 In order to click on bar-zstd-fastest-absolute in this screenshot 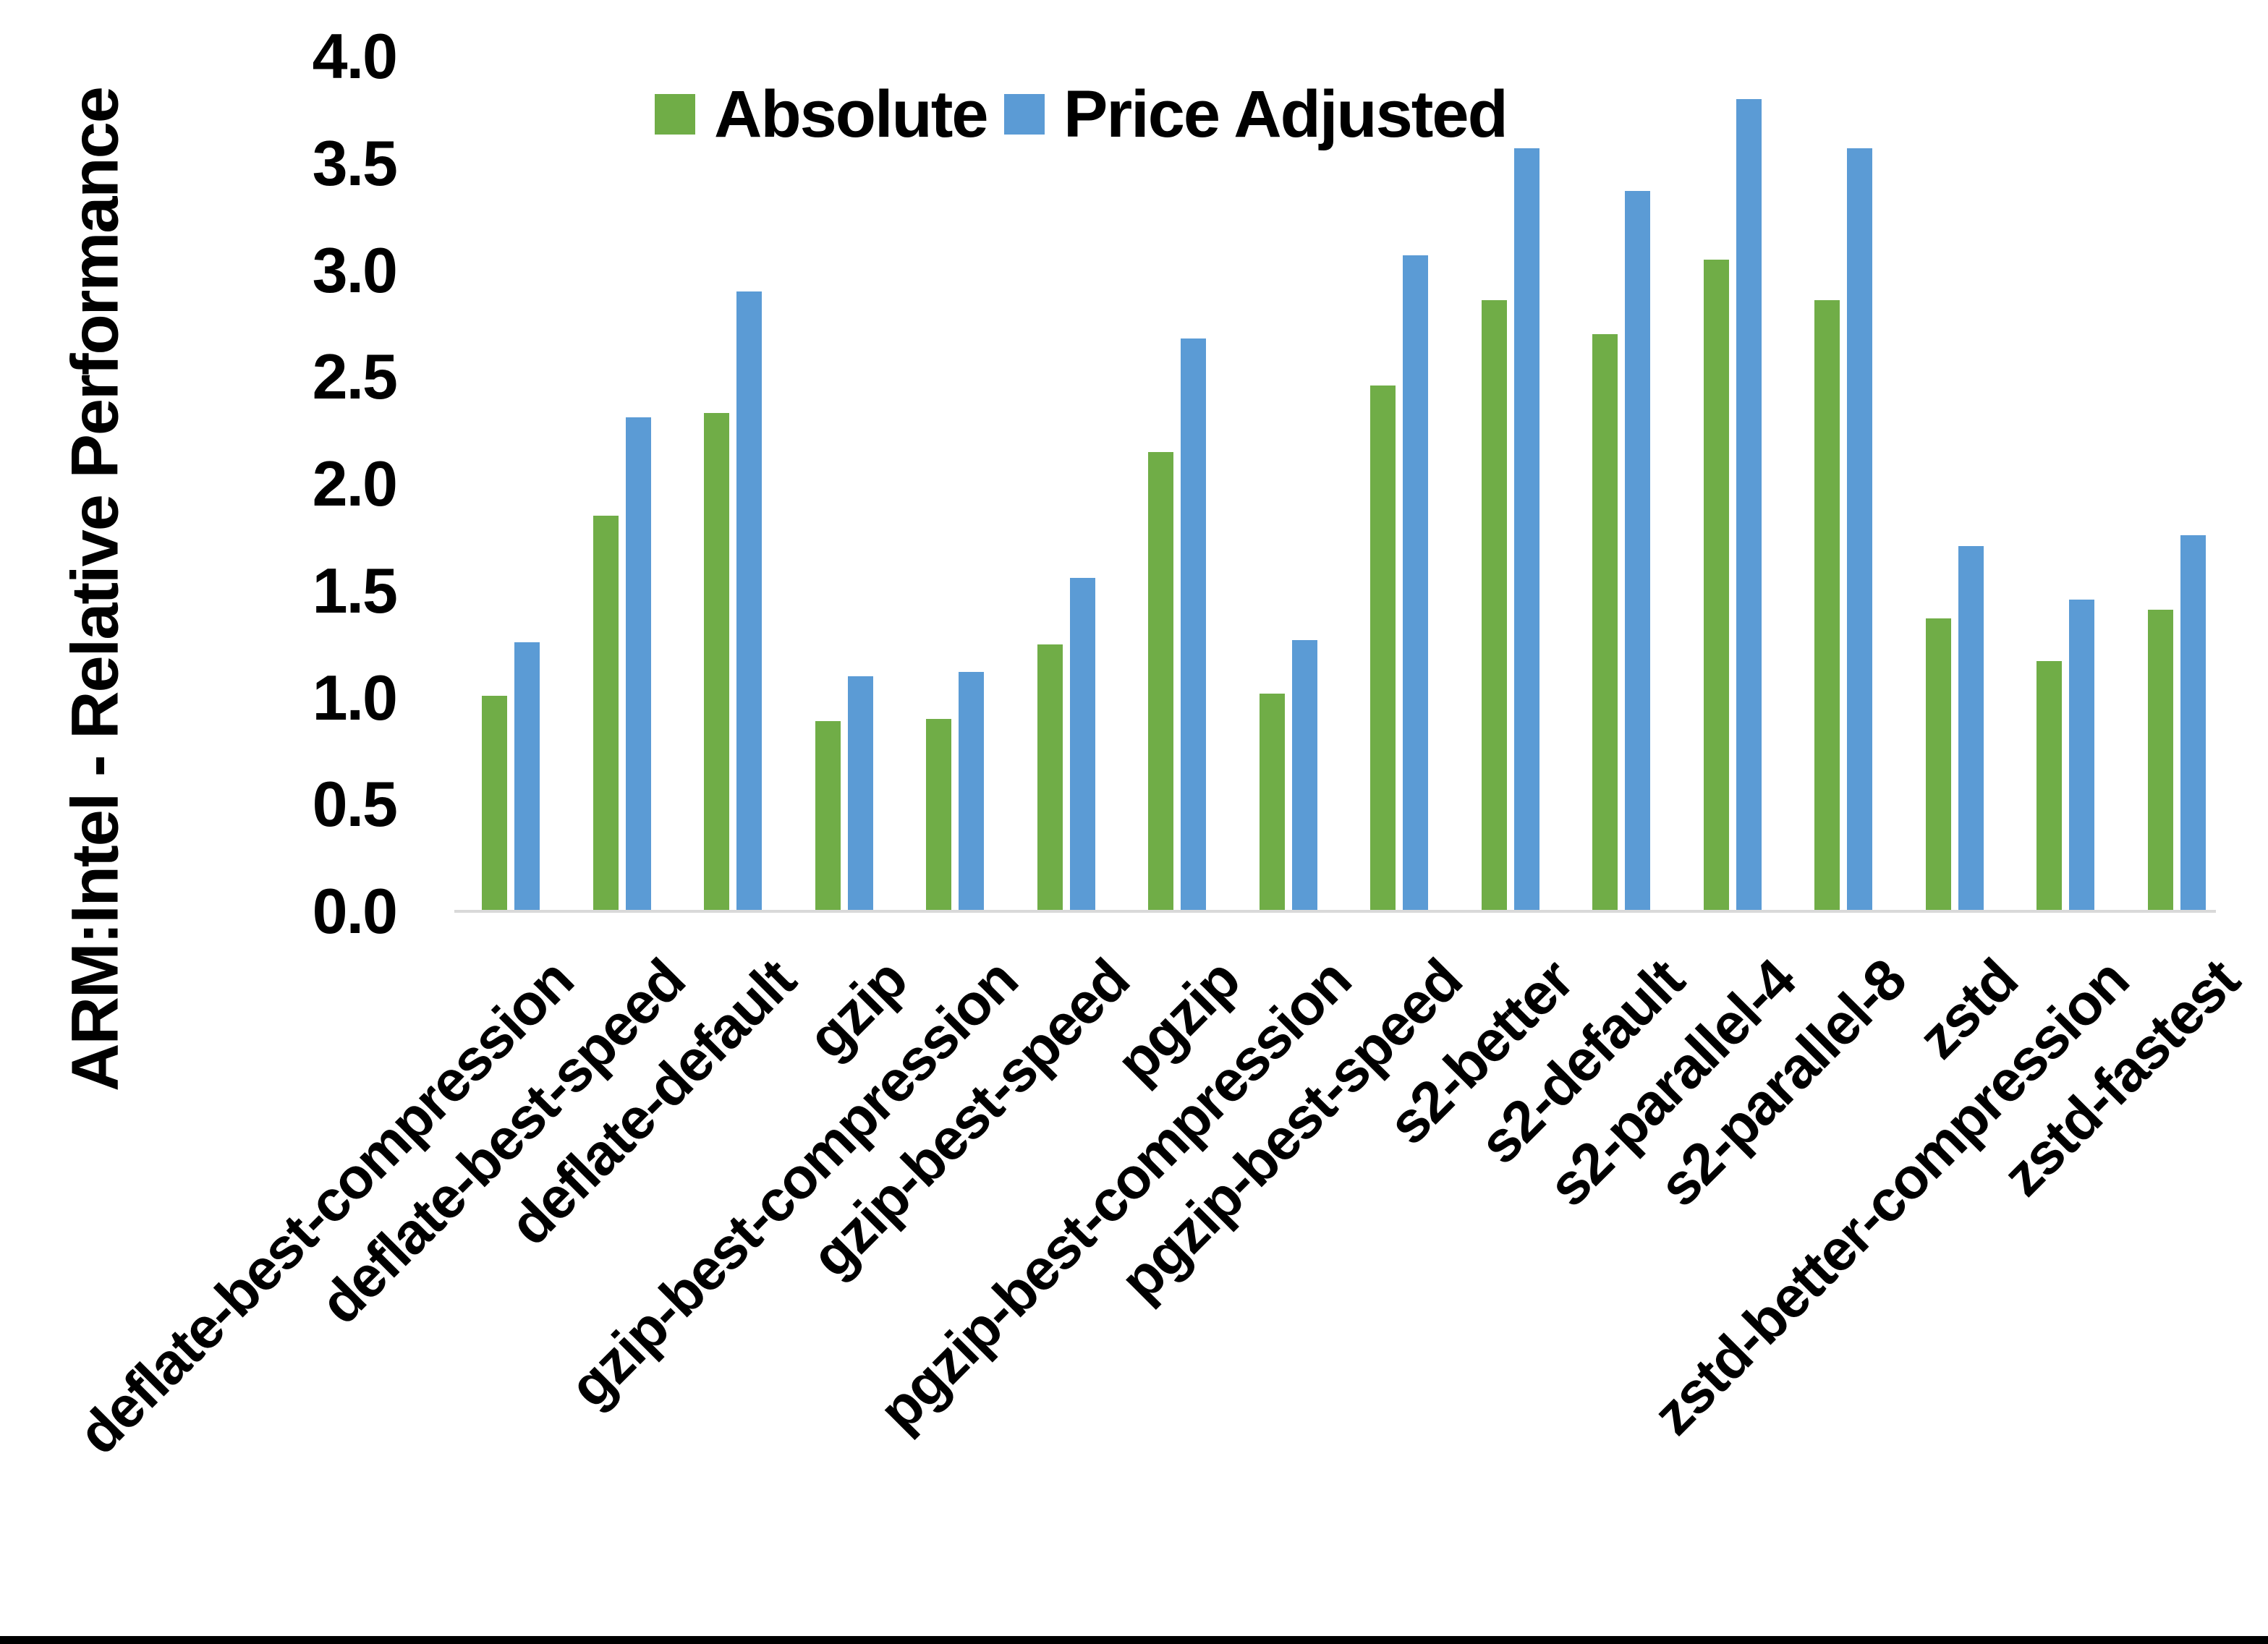, I will do `click(2160, 760)`.